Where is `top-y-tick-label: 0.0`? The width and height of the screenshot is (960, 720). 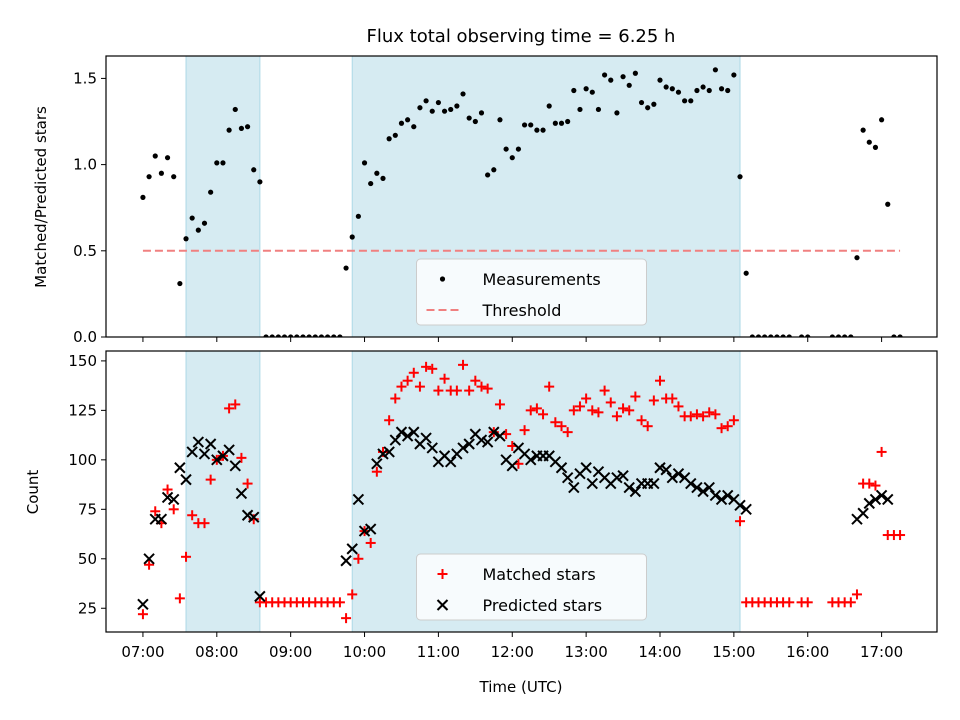 top-y-tick-label: 0.0 is located at coordinates (85, 337).